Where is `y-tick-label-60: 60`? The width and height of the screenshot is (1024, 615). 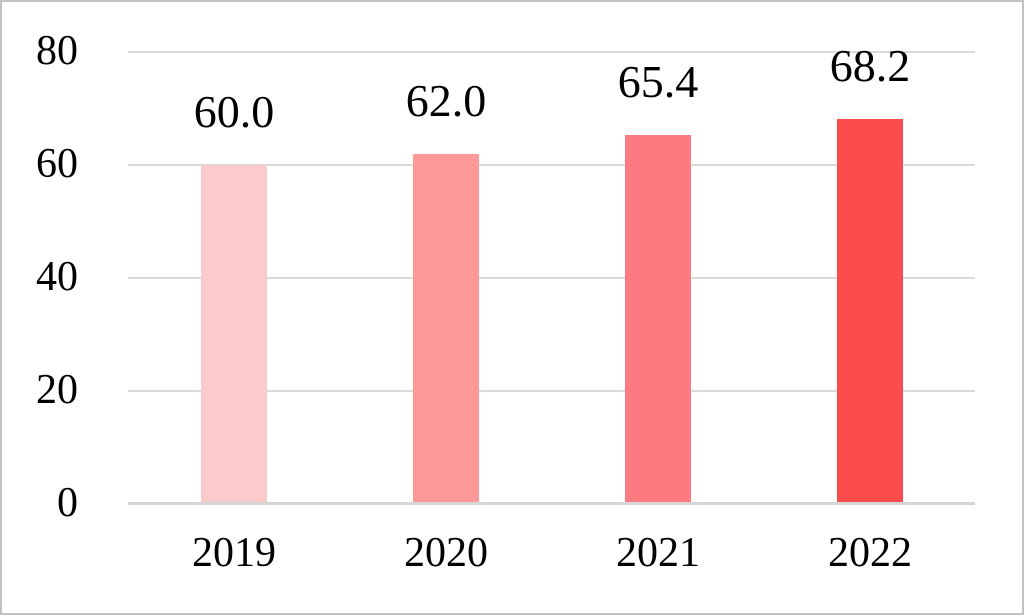 y-tick-label-60: 60 is located at coordinates (57, 164).